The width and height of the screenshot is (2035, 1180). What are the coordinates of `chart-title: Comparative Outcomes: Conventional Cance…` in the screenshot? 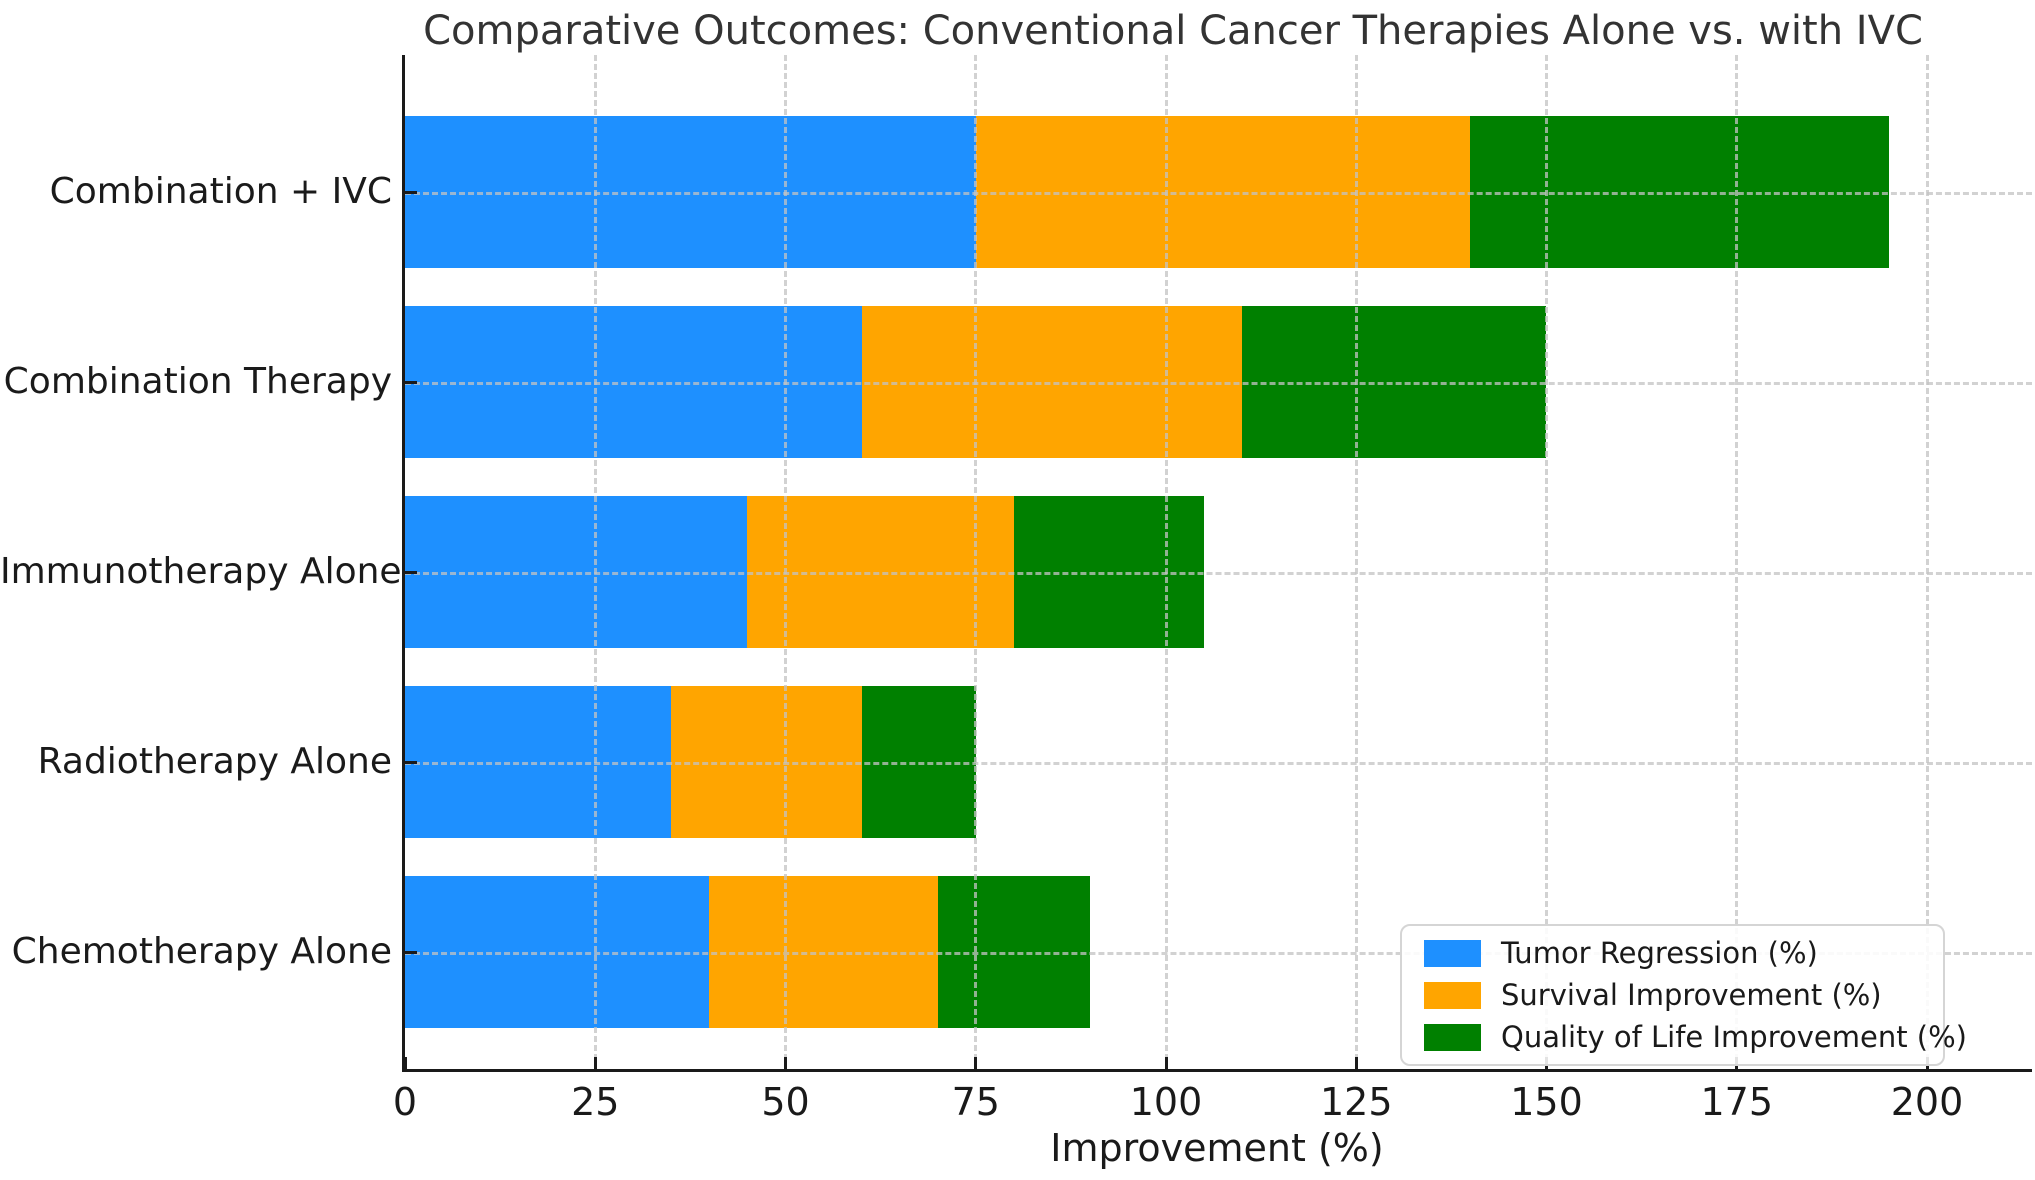 It's located at (1173, 31).